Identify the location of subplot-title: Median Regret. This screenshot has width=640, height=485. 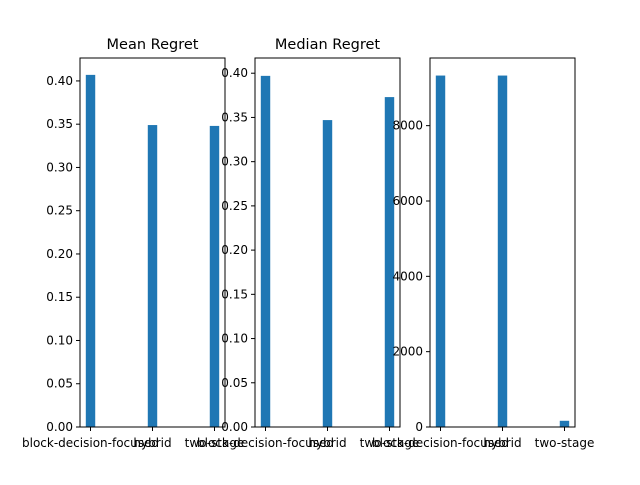
(327, 45).